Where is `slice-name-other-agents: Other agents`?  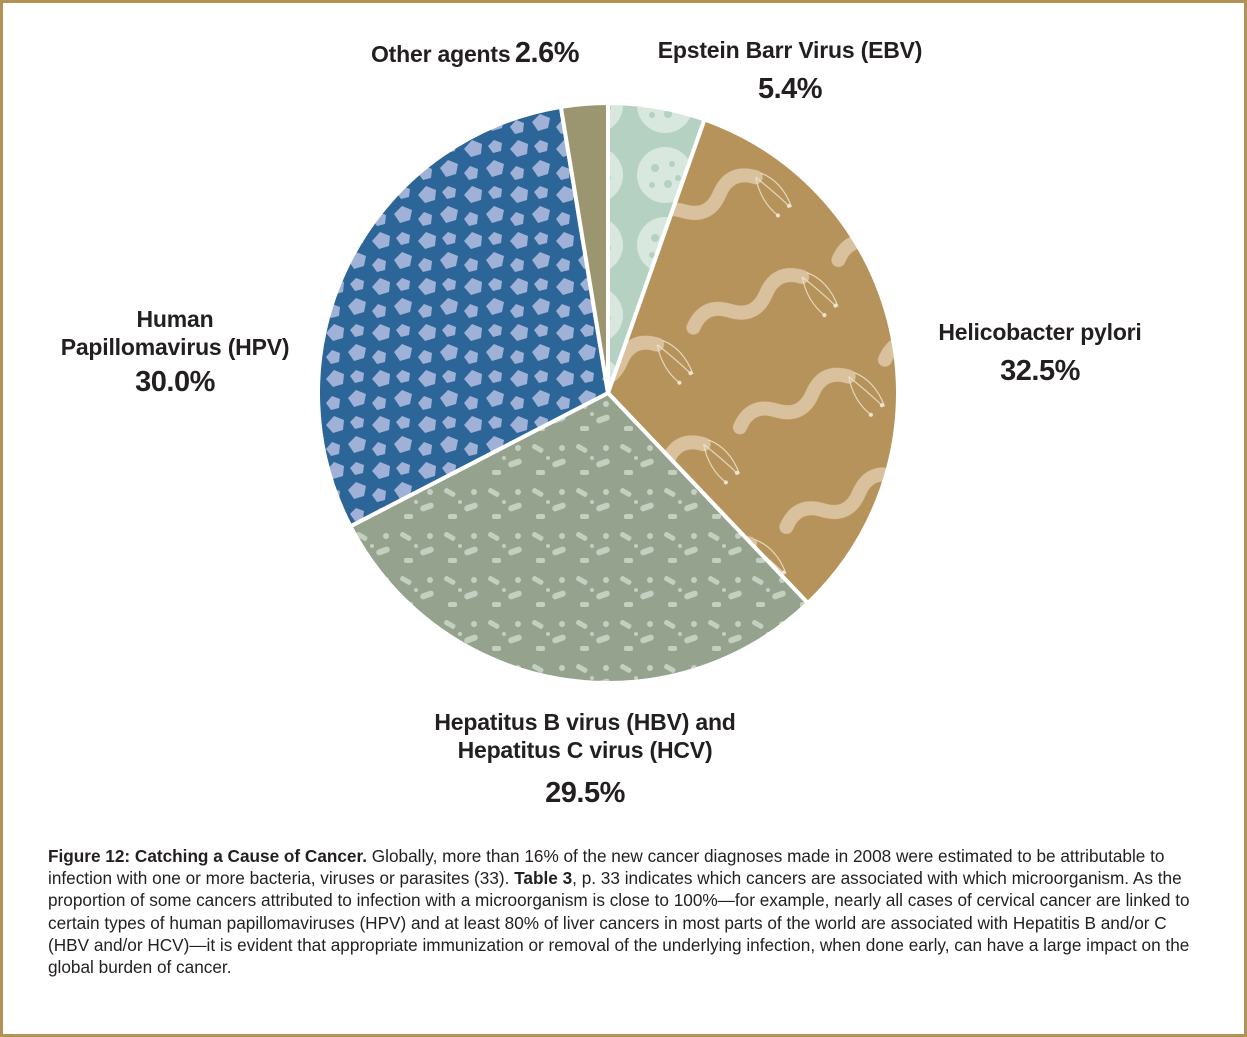 slice-name-other-agents: Other agents is located at coordinates (440, 54).